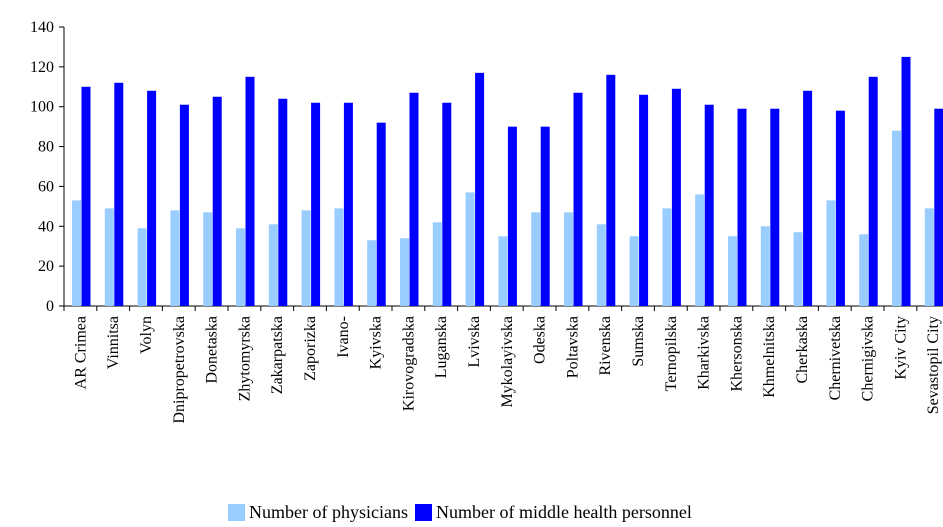  Describe the element at coordinates (802, 350) in the screenshot. I see `category-label: Cherkaska` at that location.